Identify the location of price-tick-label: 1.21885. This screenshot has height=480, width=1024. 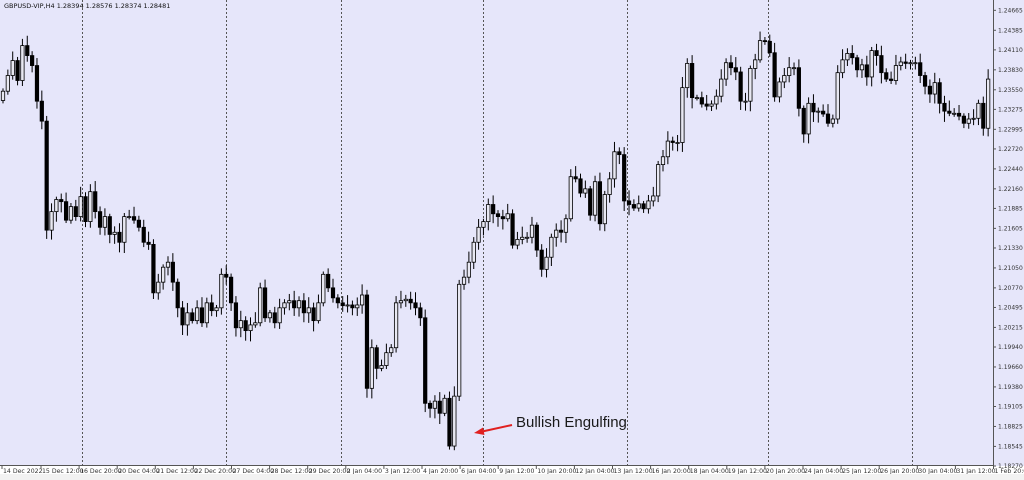
(1010, 208).